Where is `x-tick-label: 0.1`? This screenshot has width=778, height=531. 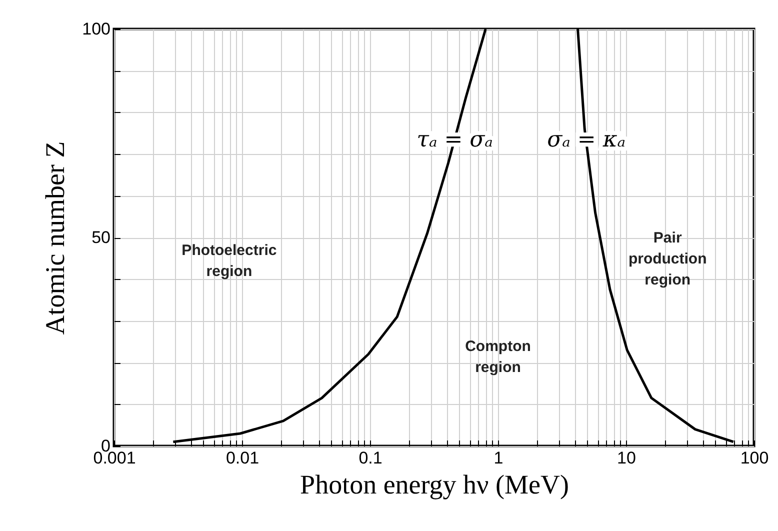 x-tick-label: 0.1 is located at coordinates (370, 458).